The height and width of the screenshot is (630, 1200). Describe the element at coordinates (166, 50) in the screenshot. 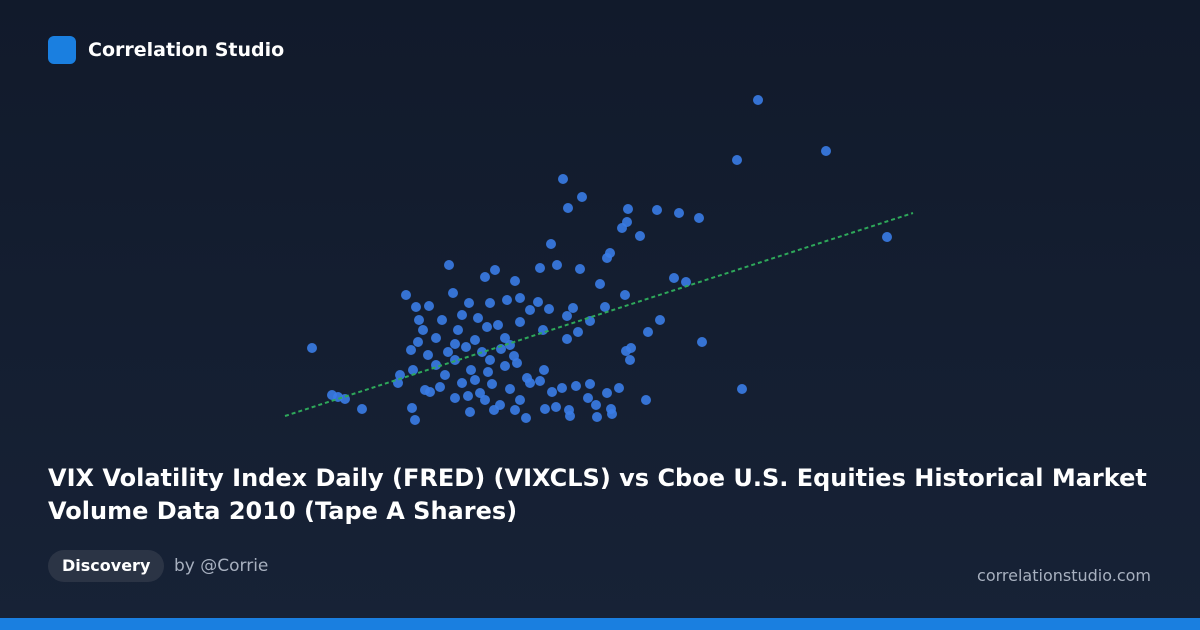

I see `brand: Correlation Studio` at that location.